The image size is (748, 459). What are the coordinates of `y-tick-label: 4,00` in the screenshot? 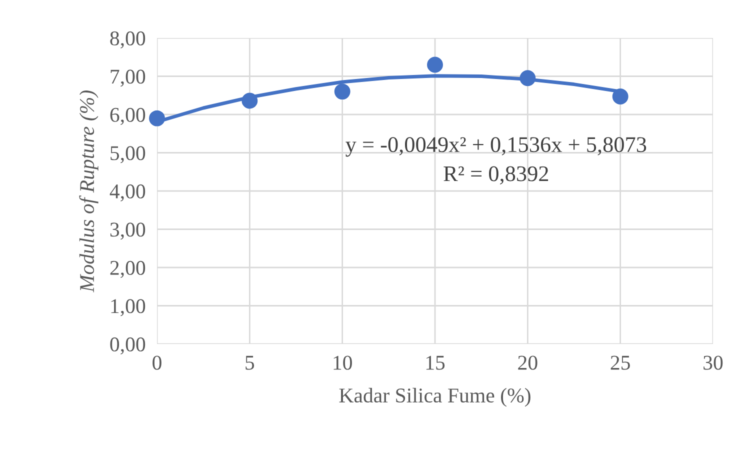 It's located at (128, 193).